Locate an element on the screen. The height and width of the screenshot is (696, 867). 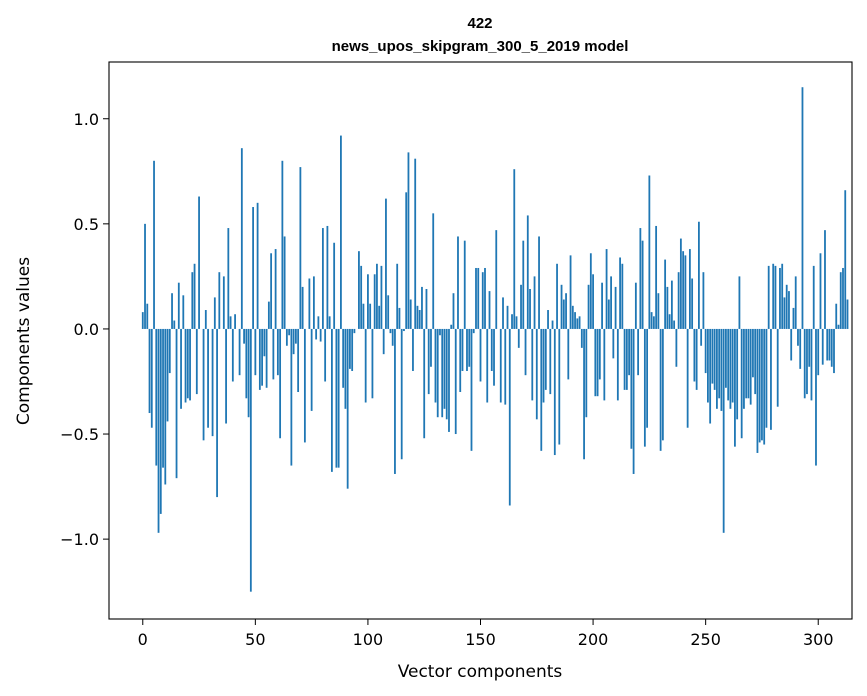
x-tick-label: 100 is located at coordinates (368, 639).